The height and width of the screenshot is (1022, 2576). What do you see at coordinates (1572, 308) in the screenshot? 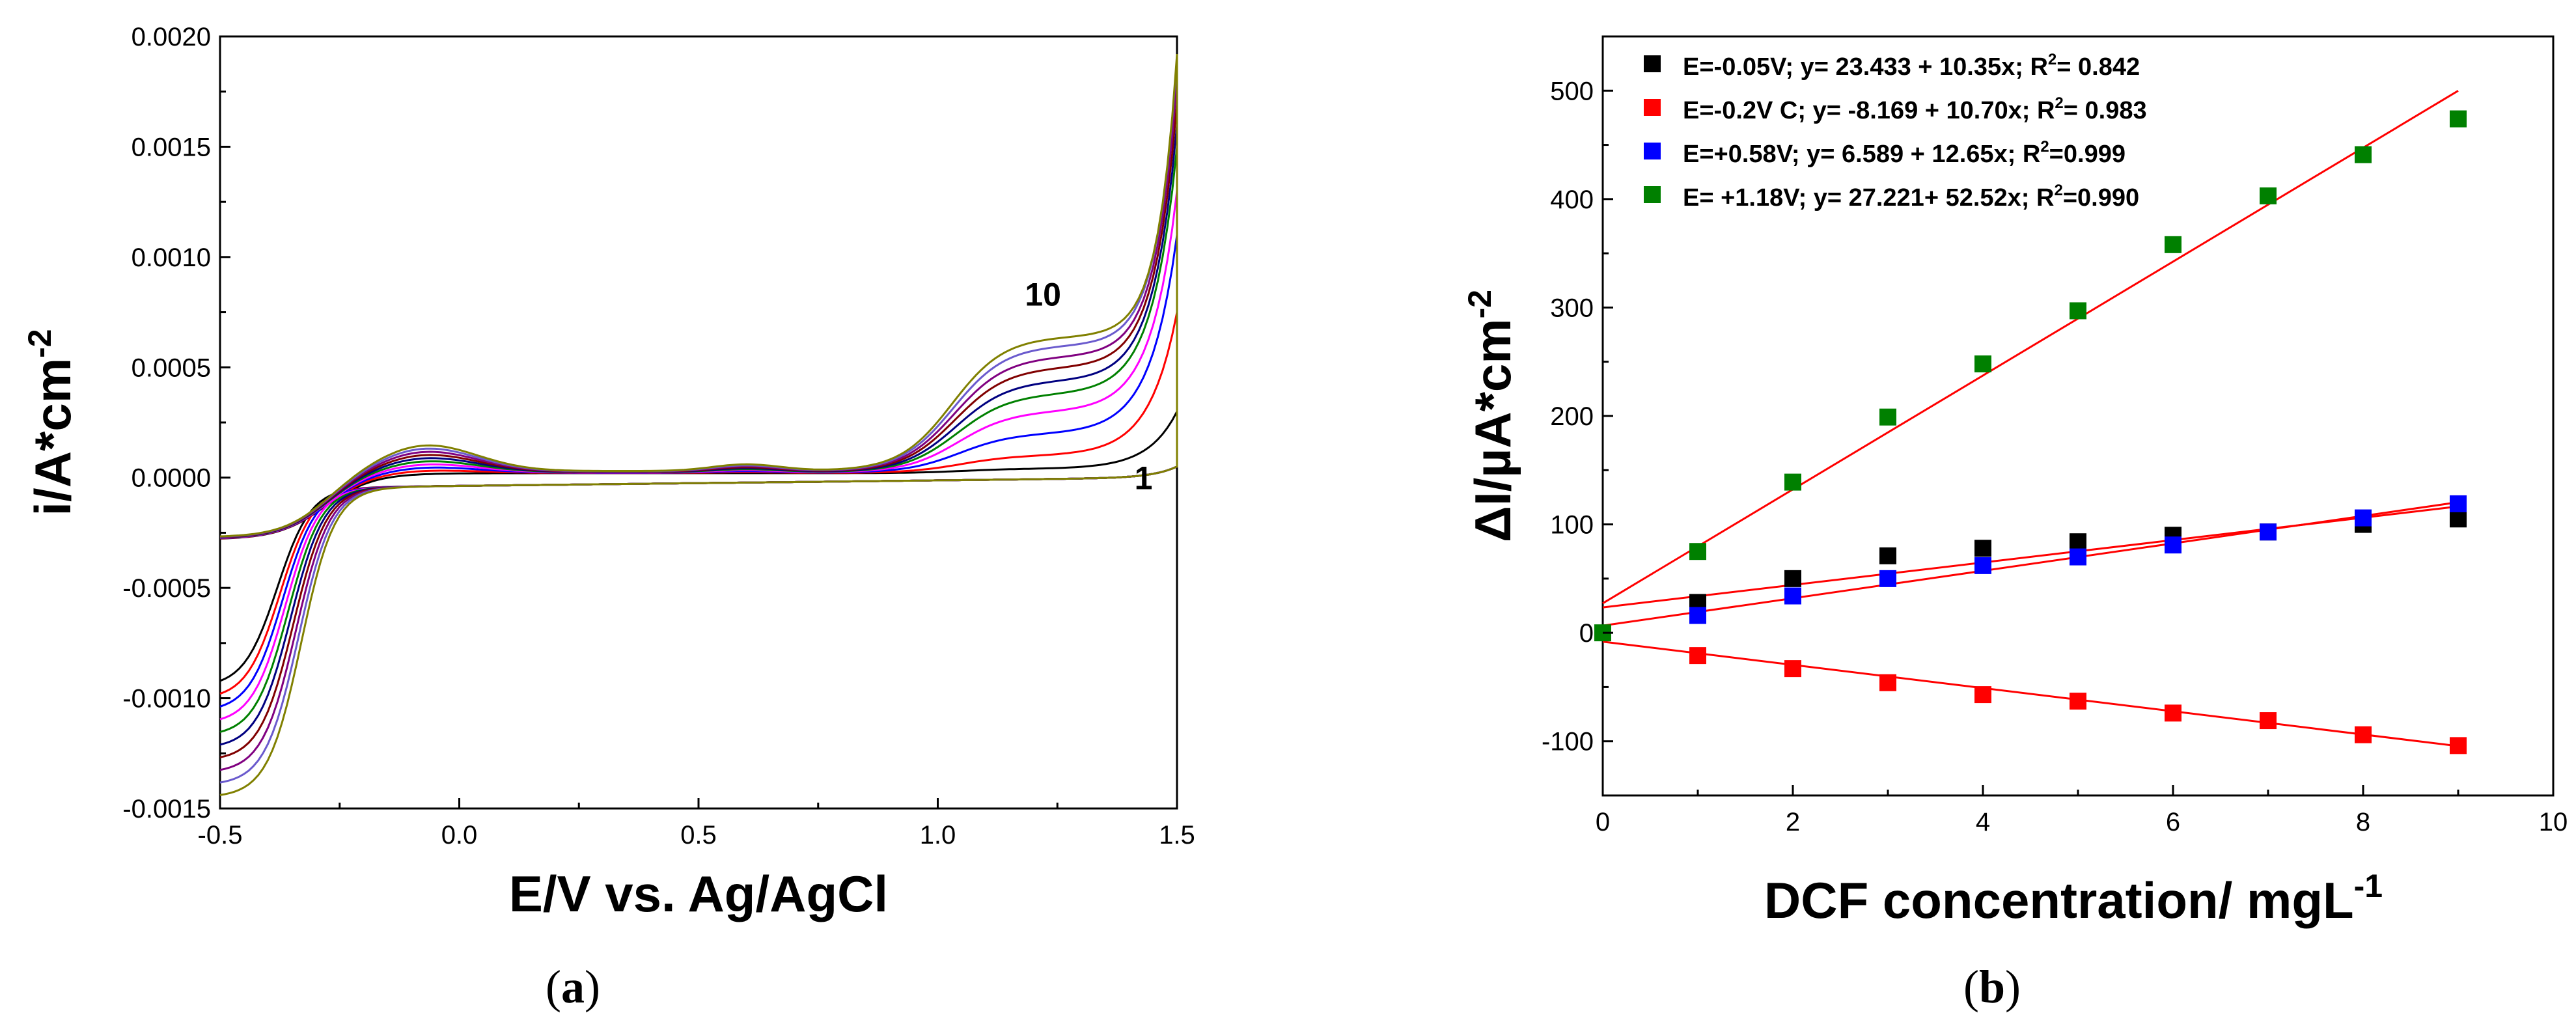
I see `chart-b-y-tick-label: 300` at bounding box center [1572, 308].